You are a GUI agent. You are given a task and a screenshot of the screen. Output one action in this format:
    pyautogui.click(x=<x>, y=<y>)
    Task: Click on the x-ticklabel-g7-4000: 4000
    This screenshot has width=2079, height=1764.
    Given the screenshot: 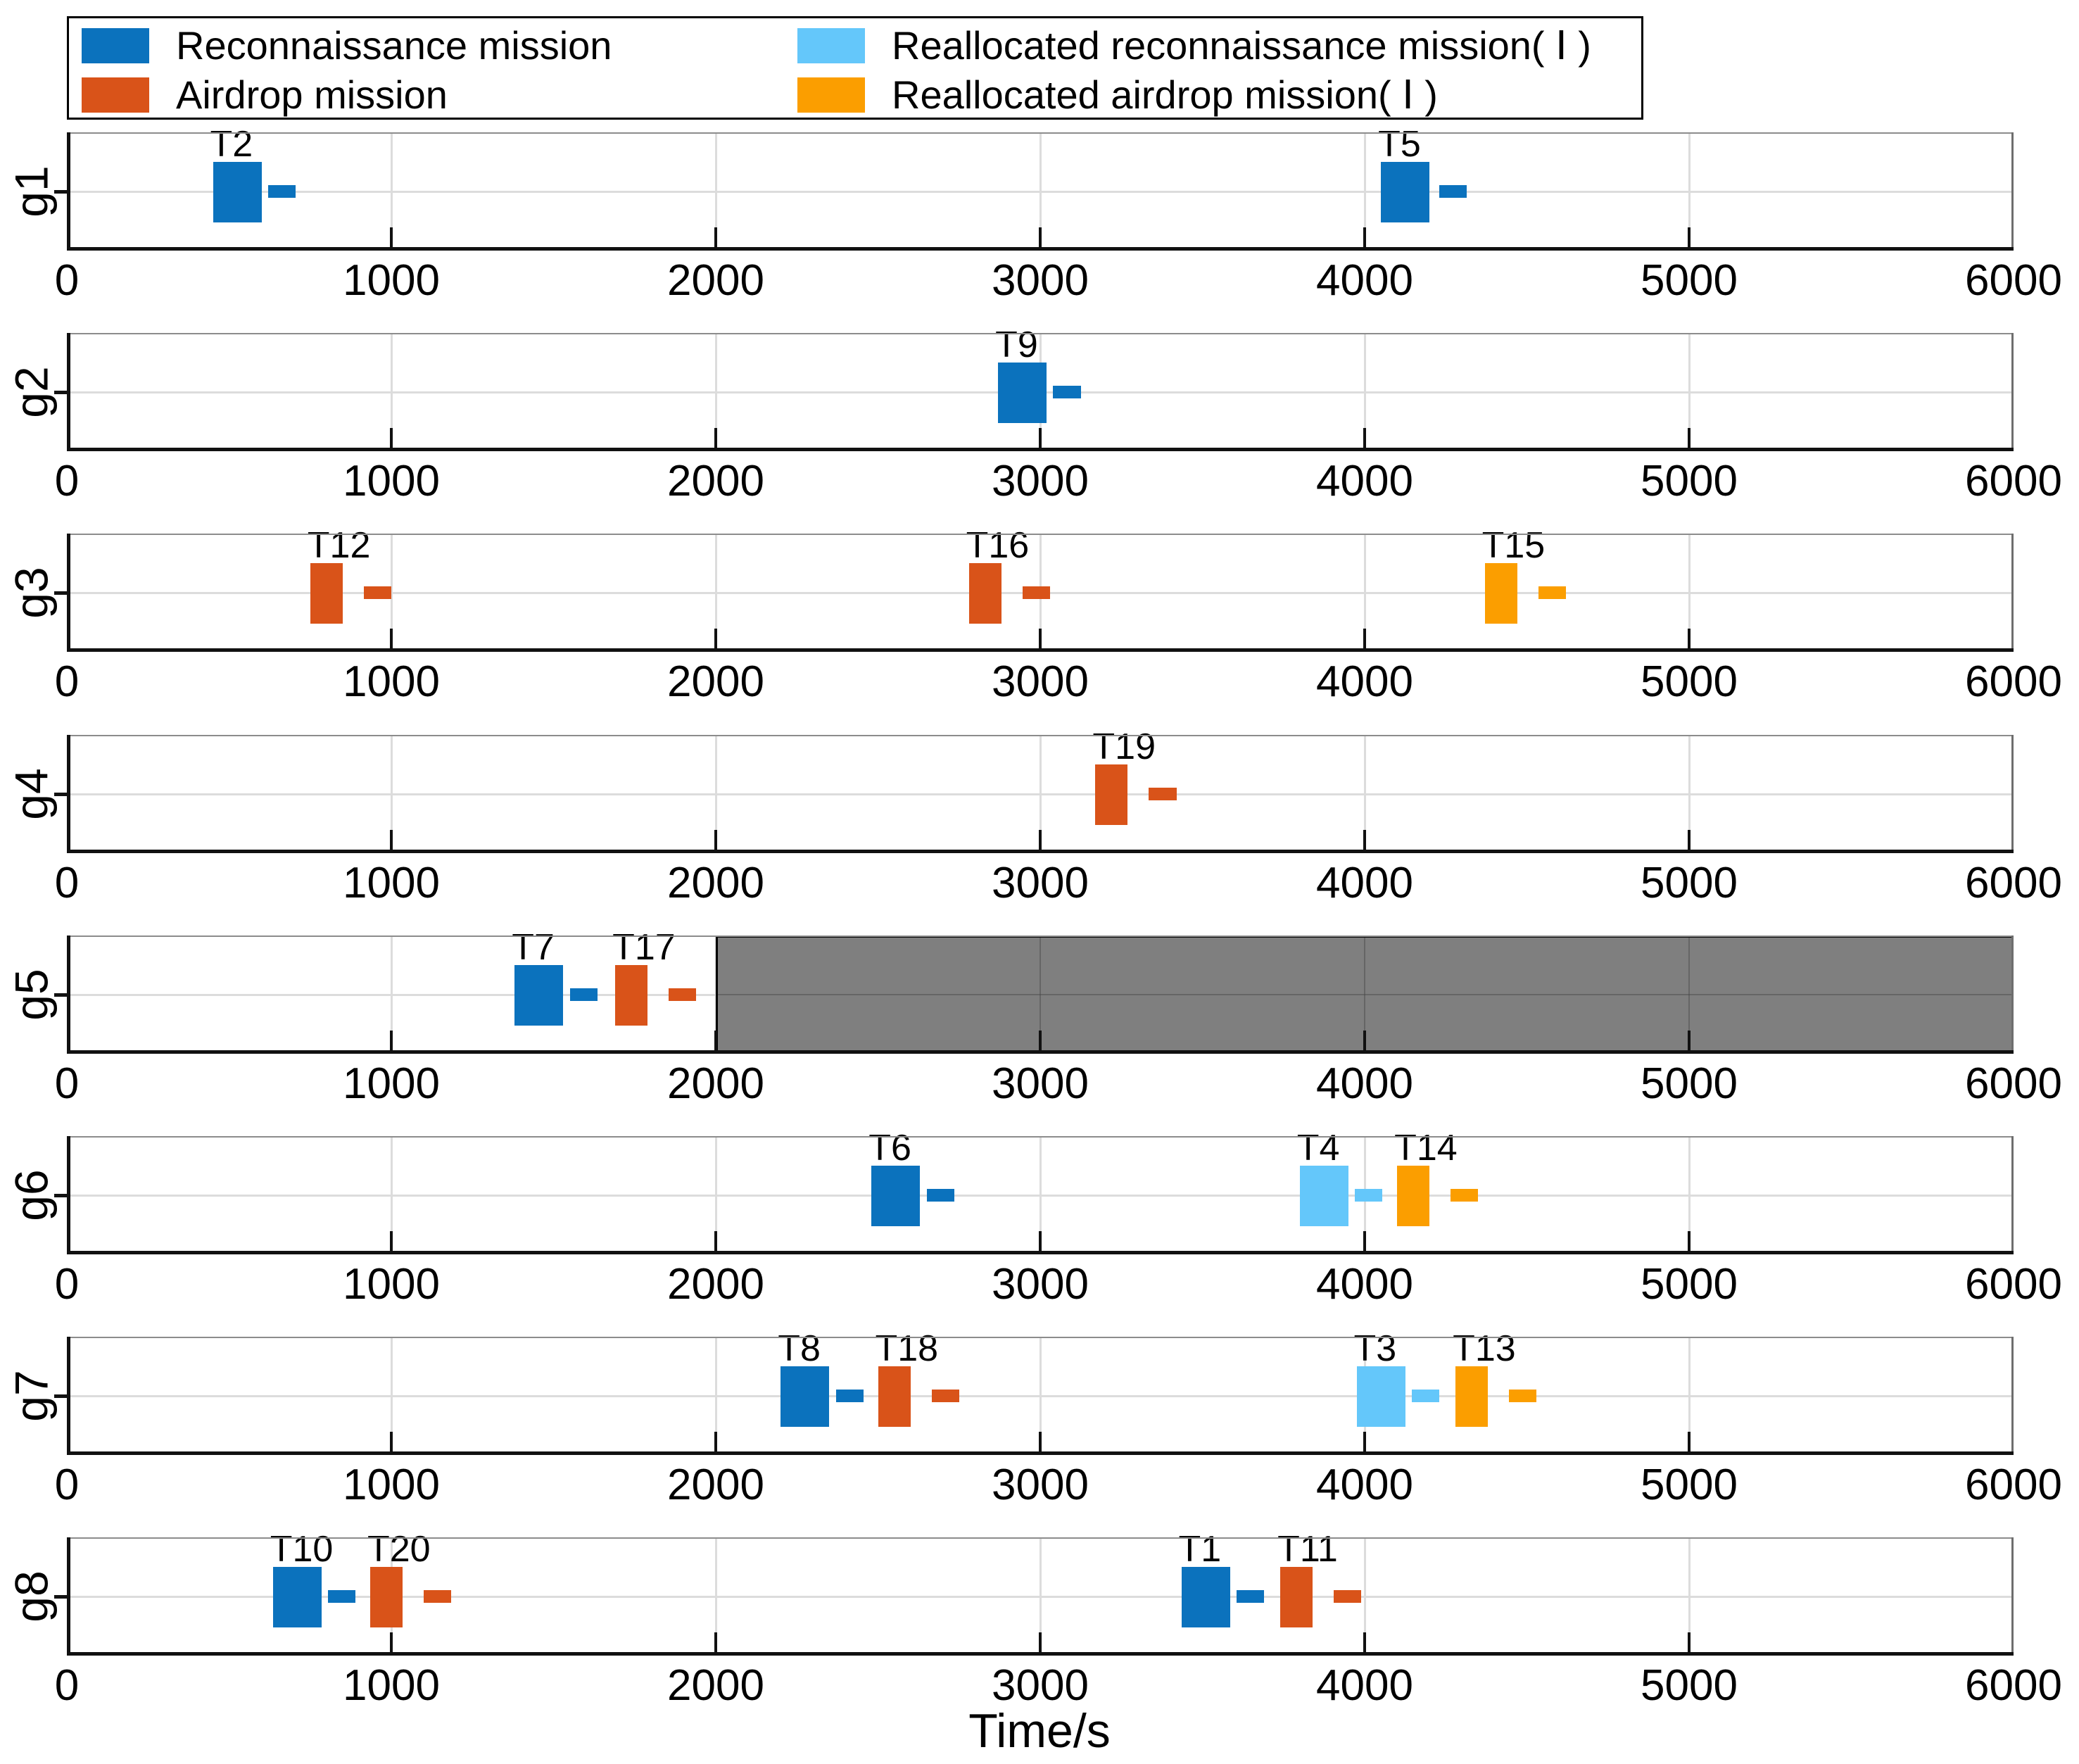 What is the action you would take?
    pyautogui.click(x=1364, y=1485)
    